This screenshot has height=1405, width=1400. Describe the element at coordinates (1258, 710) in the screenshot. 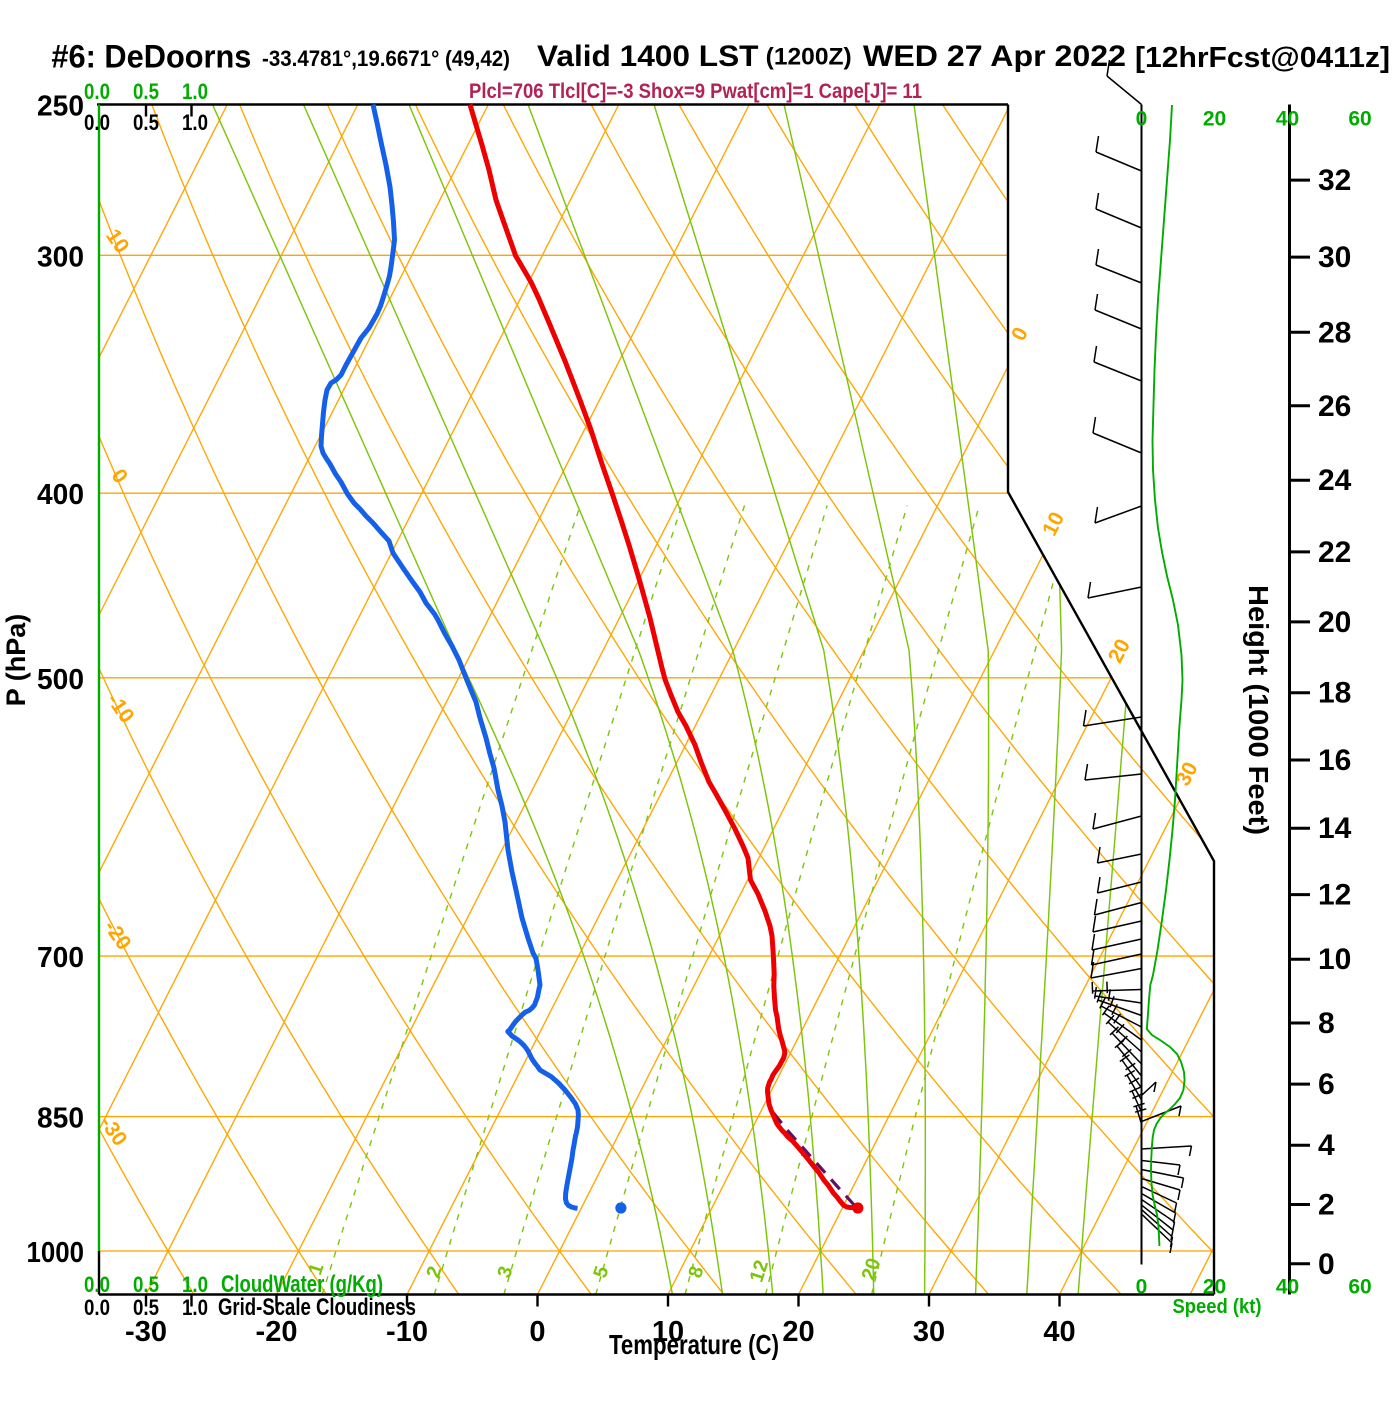

I see `svg-text: Height (1000 Feet)` at that location.